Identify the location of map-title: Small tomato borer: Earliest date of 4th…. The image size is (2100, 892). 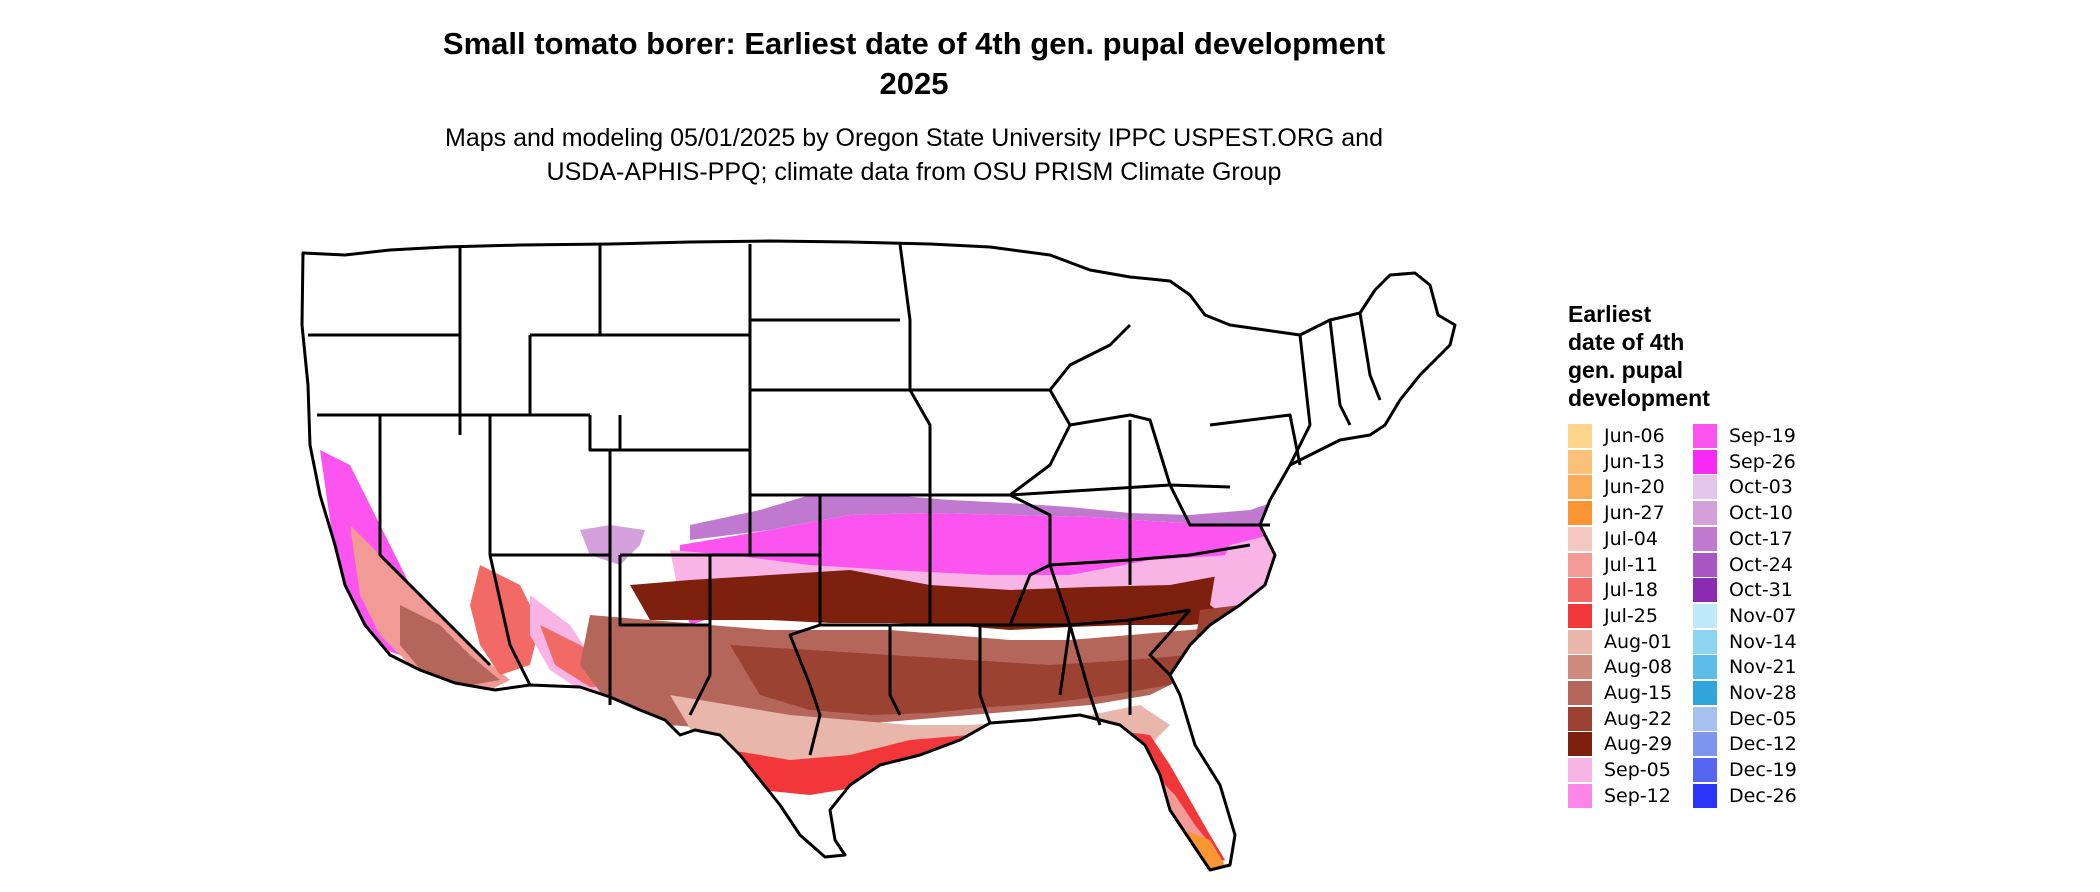
(914, 64).